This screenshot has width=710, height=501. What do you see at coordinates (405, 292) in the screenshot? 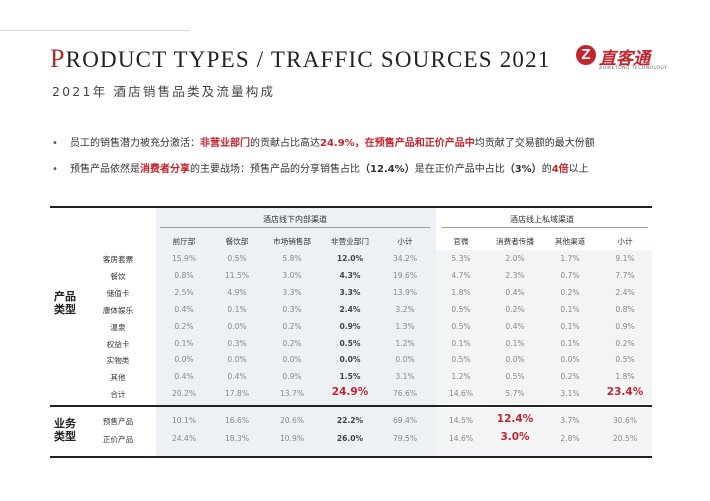
I see `table-cell: 13.9%` at bounding box center [405, 292].